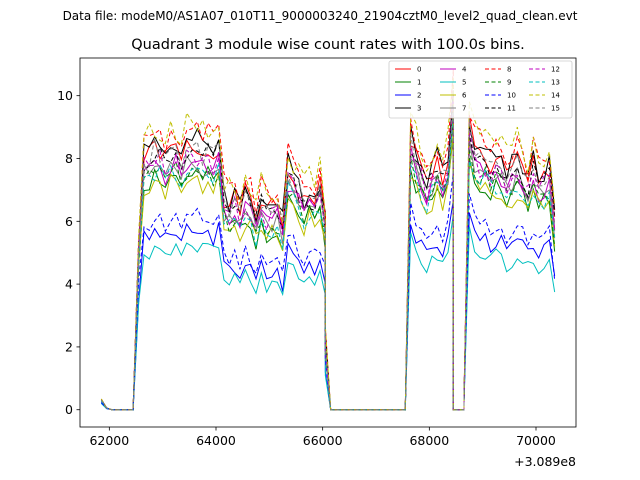 The height and width of the screenshot is (480, 640). I want to click on x-tick-label: 68000, so click(429, 440).